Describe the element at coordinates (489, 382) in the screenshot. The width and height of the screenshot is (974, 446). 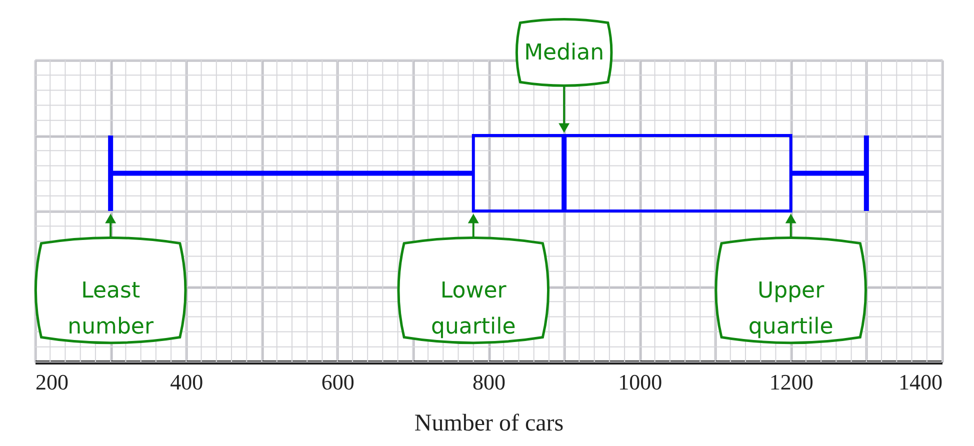
I see `x-tick-label: 800` at that location.